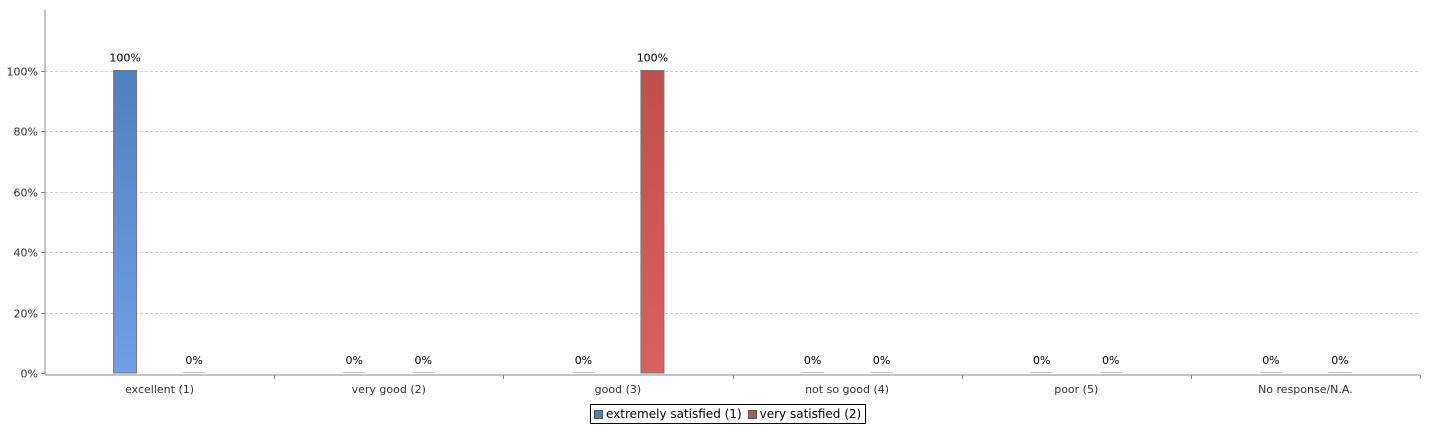 The width and height of the screenshot is (1430, 426). I want to click on legend-item-series-1: extremely satisfied (1), so click(668, 414).